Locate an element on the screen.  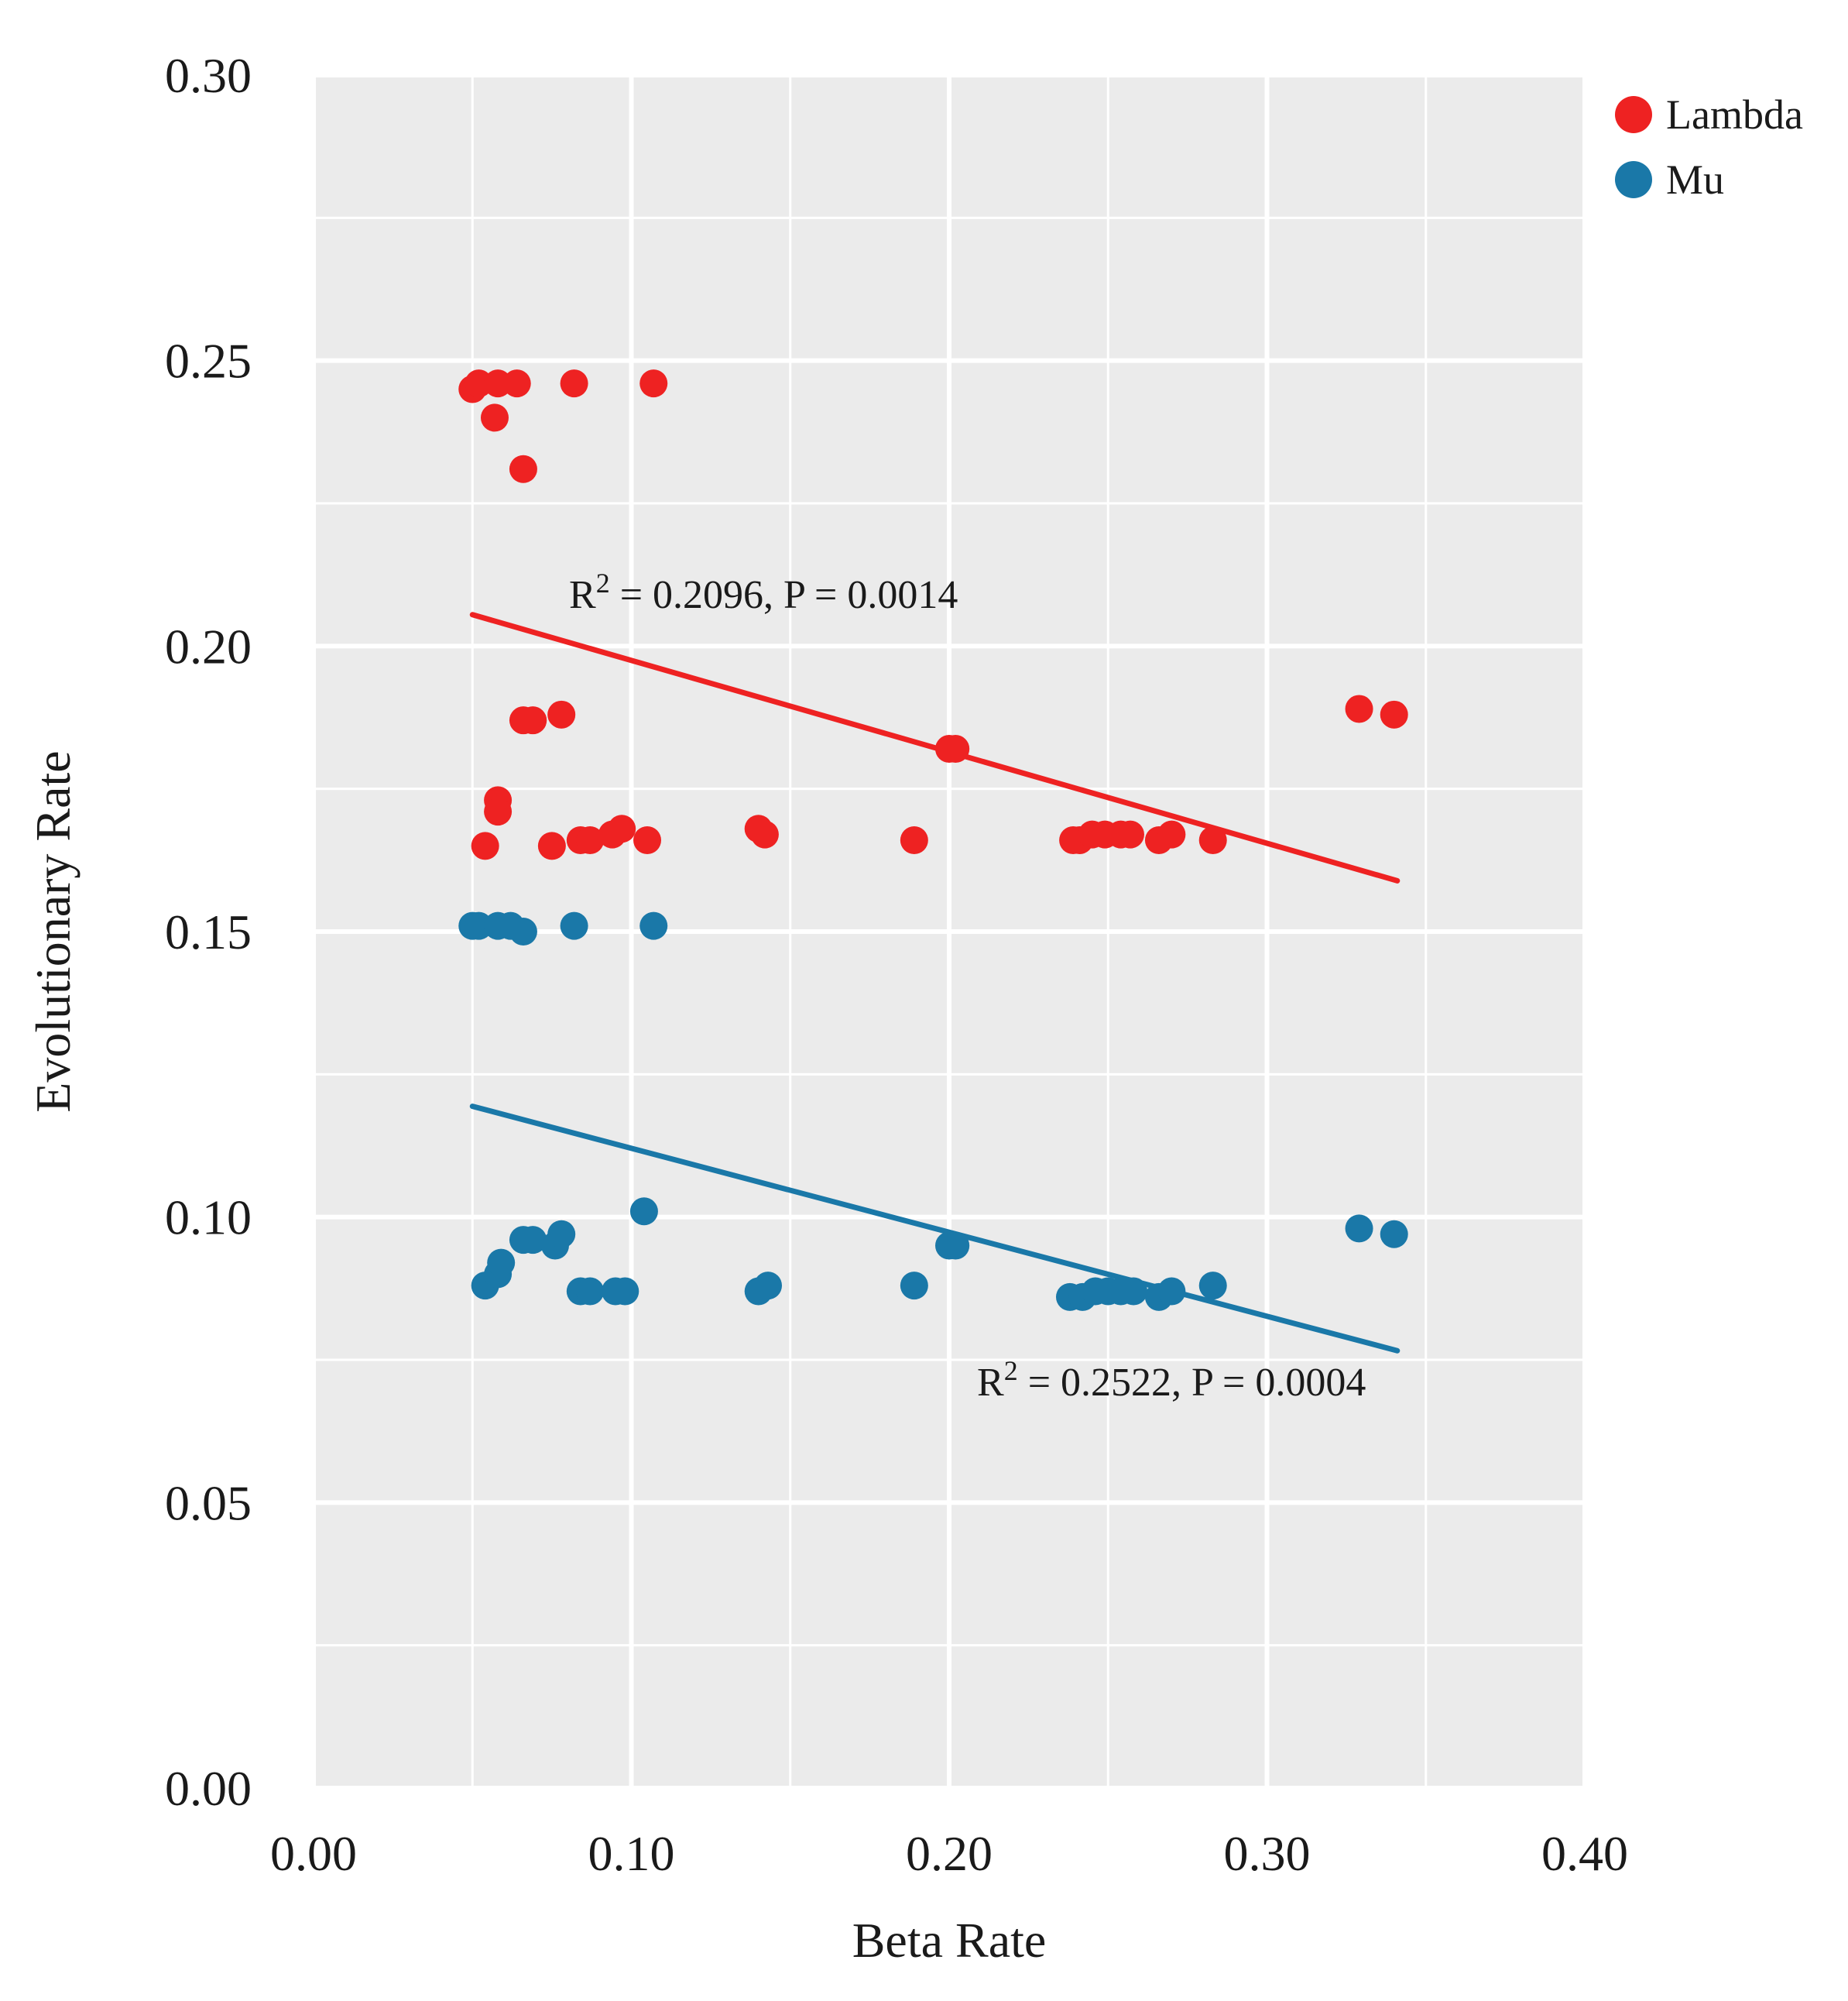
y-tick-label: 0.00 is located at coordinates (208, 1788).